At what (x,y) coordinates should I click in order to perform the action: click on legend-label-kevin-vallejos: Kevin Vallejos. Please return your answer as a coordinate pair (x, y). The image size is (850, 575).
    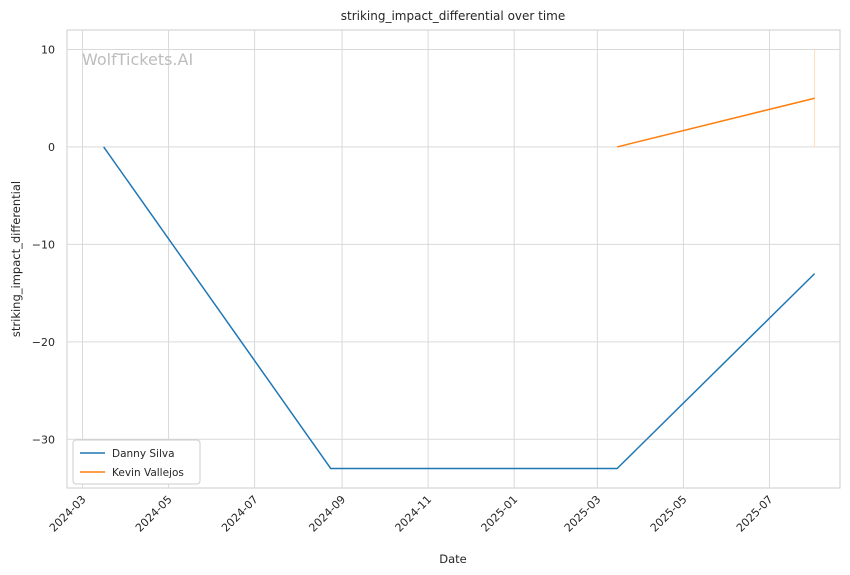
    Looking at the image, I should click on (148, 473).